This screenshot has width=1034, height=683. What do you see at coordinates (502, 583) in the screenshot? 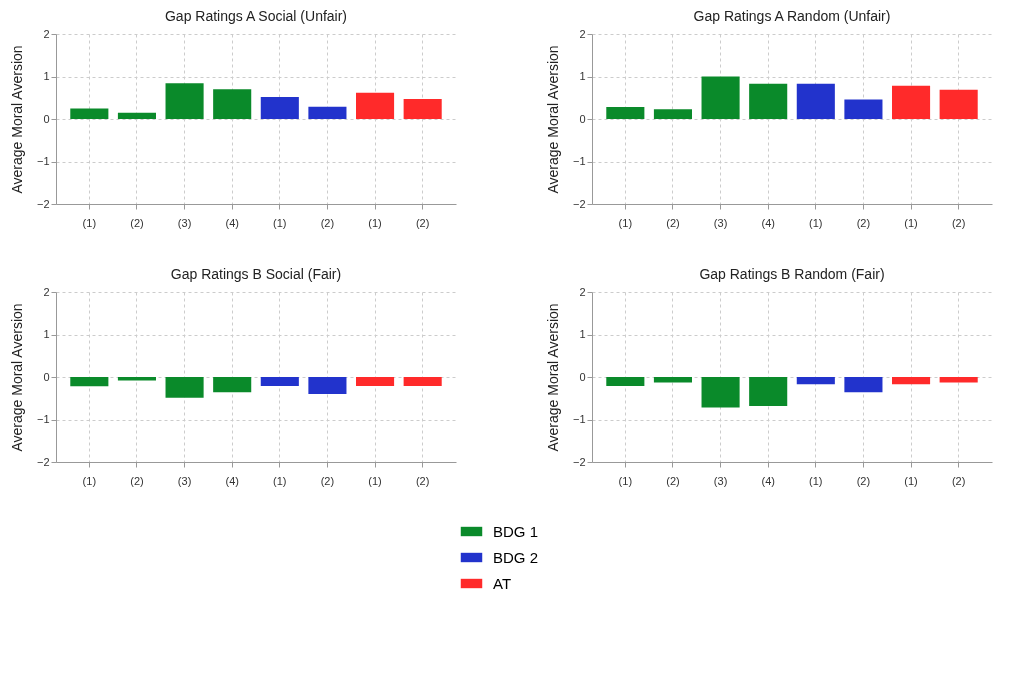
I see `legend-label: AT` at bounding box center [502, 583].